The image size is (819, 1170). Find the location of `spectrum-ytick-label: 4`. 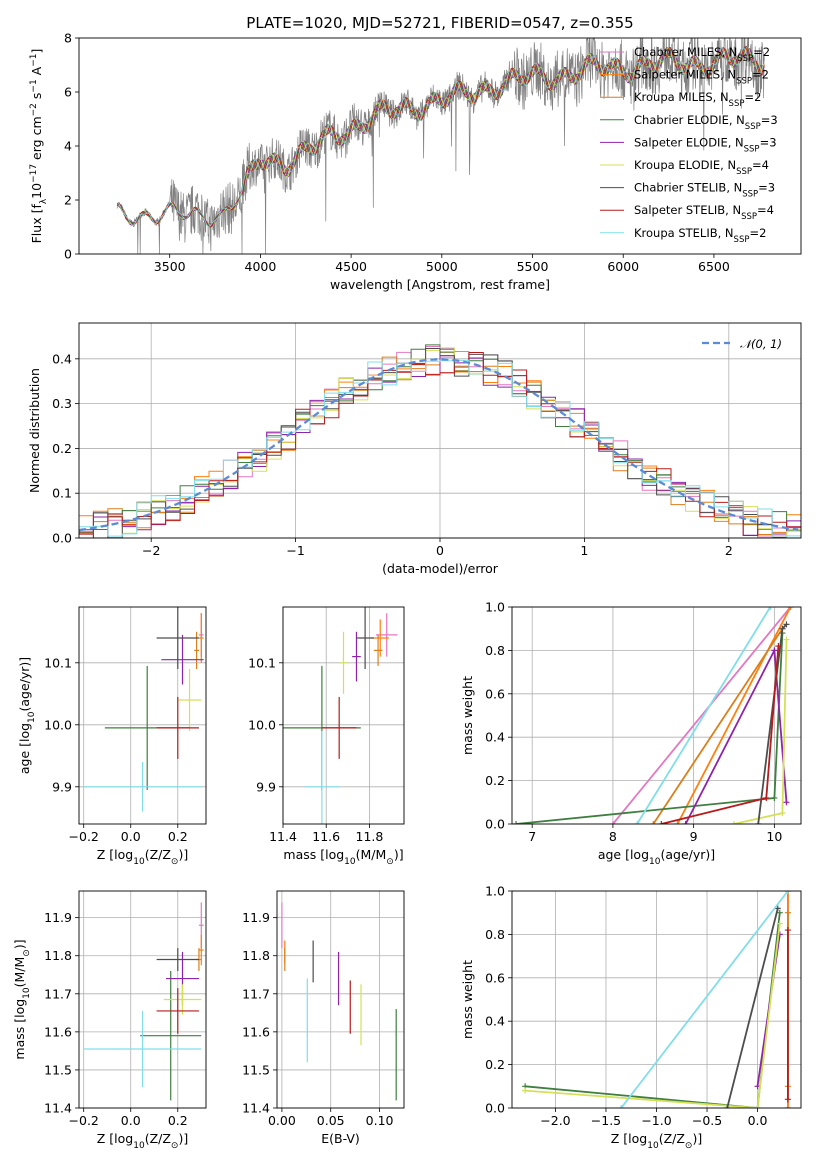

spectrum-ytick-label: 4 is located at coordinates (68, 146).